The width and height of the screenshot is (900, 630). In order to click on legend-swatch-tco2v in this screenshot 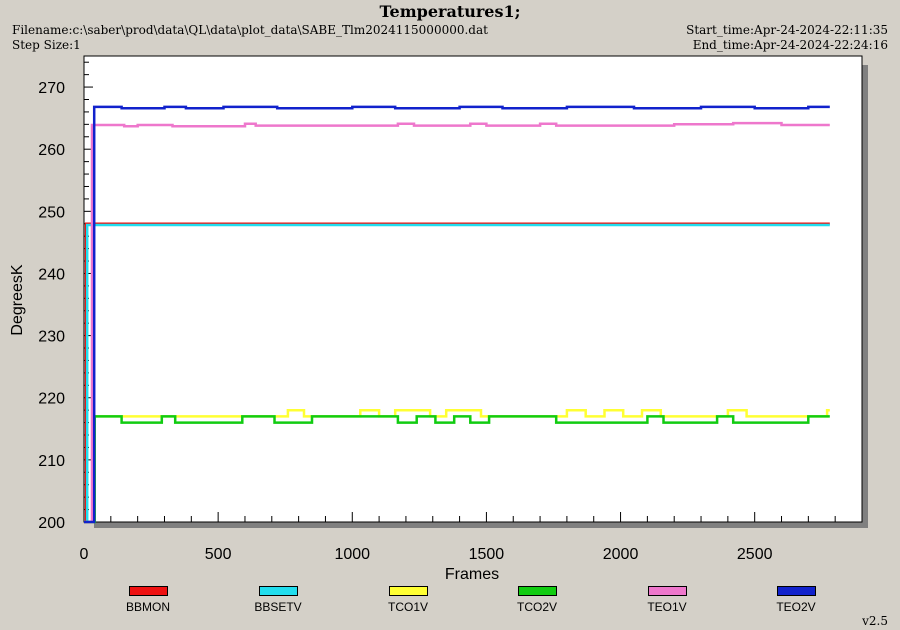, I will do `click(537, 591)`.